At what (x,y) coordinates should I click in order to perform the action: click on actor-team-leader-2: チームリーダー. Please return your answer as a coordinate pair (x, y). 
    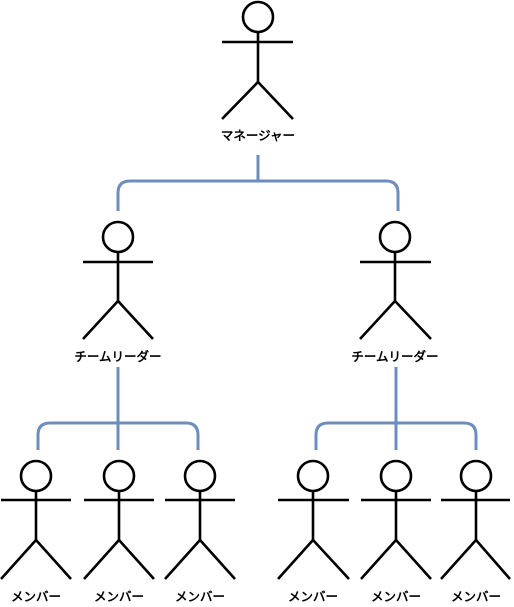
    Looking at the image, I should click on (395, 292).